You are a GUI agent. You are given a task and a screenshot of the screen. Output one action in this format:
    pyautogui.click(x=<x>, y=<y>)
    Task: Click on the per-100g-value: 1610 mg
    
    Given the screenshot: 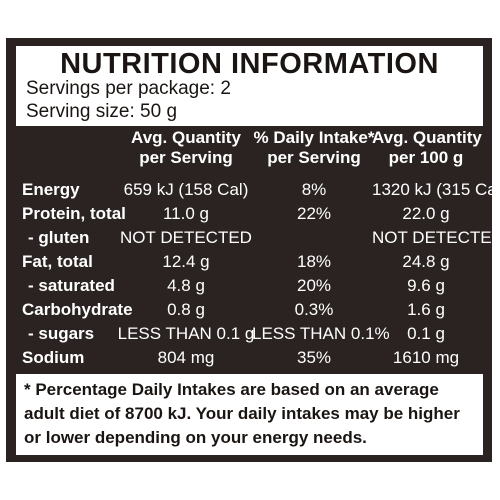 What is the action you would take?
    pyautogui.click(x=426, y=357)
    